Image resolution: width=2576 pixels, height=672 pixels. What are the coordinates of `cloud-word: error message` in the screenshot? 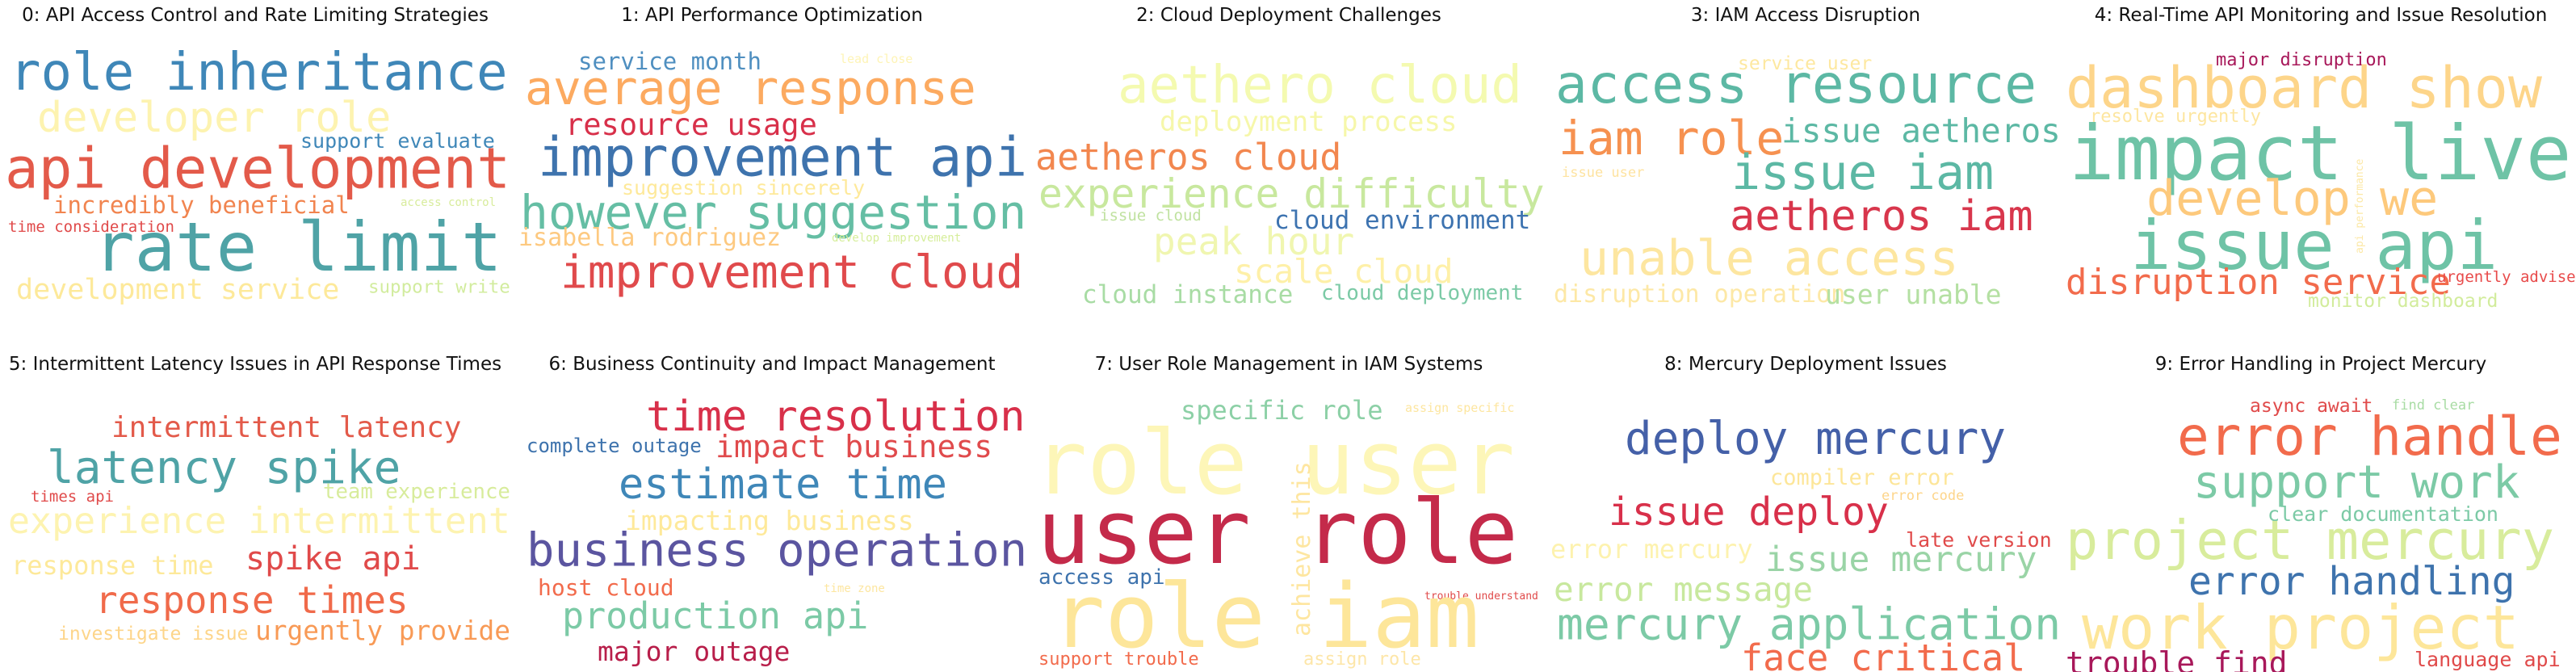 It's located at (1684, 589).